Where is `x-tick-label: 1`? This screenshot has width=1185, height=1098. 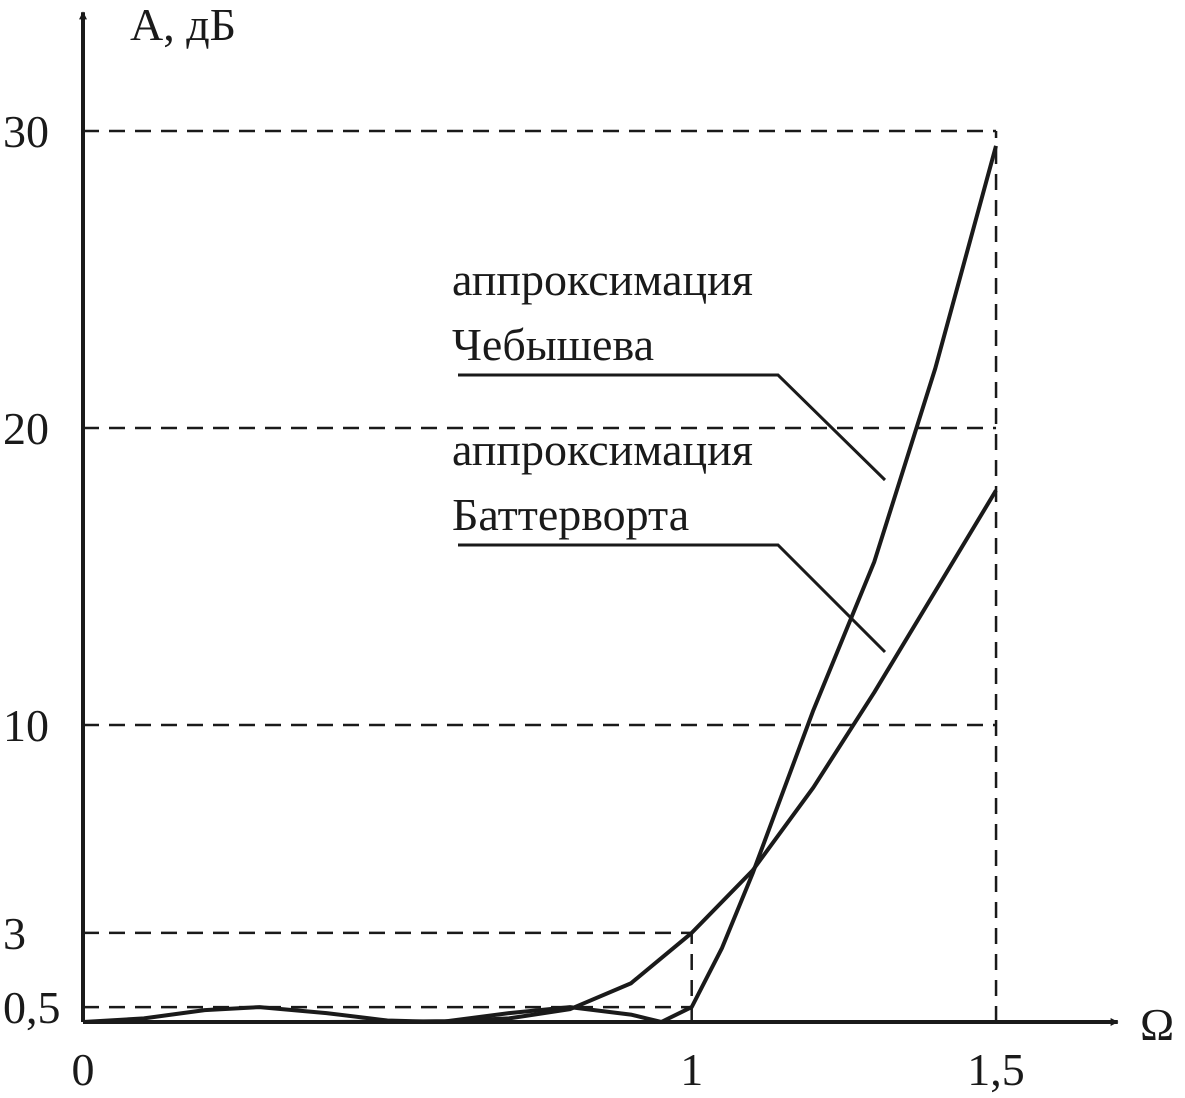 x-tick-label: 1 is located at coordinates (691, 1069).